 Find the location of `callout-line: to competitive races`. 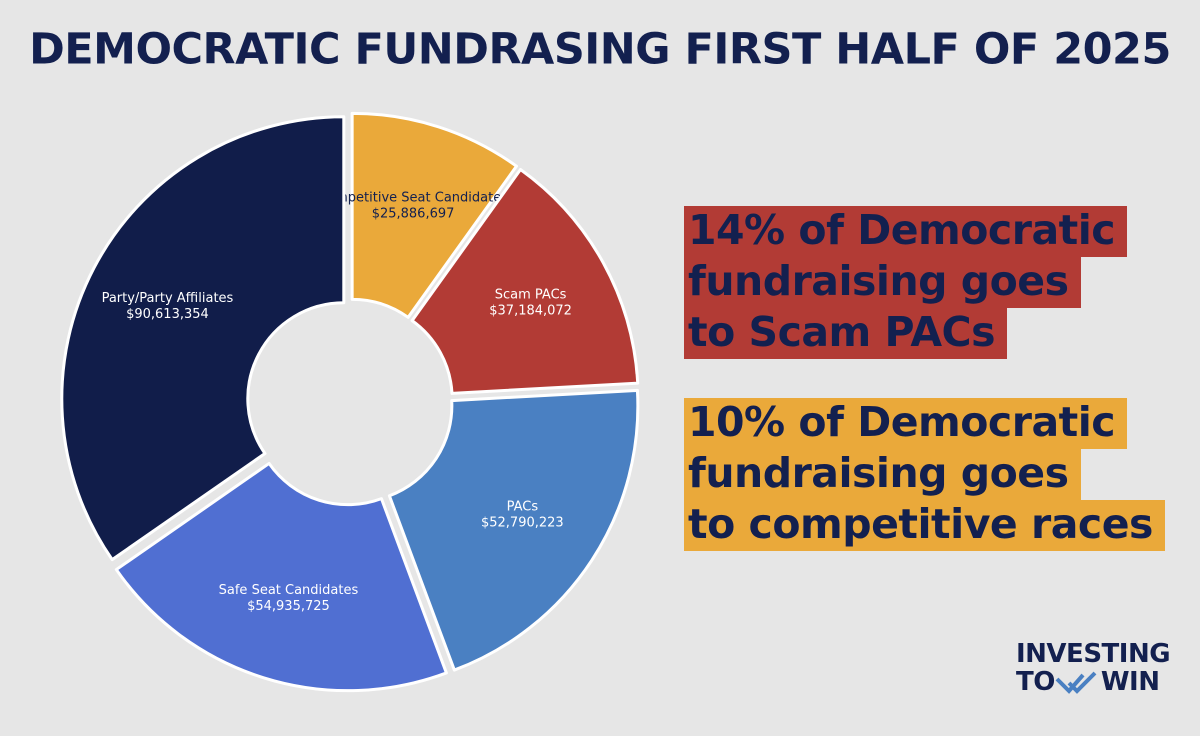

callout-line: to competitive races is located at coordinates (924, 525).